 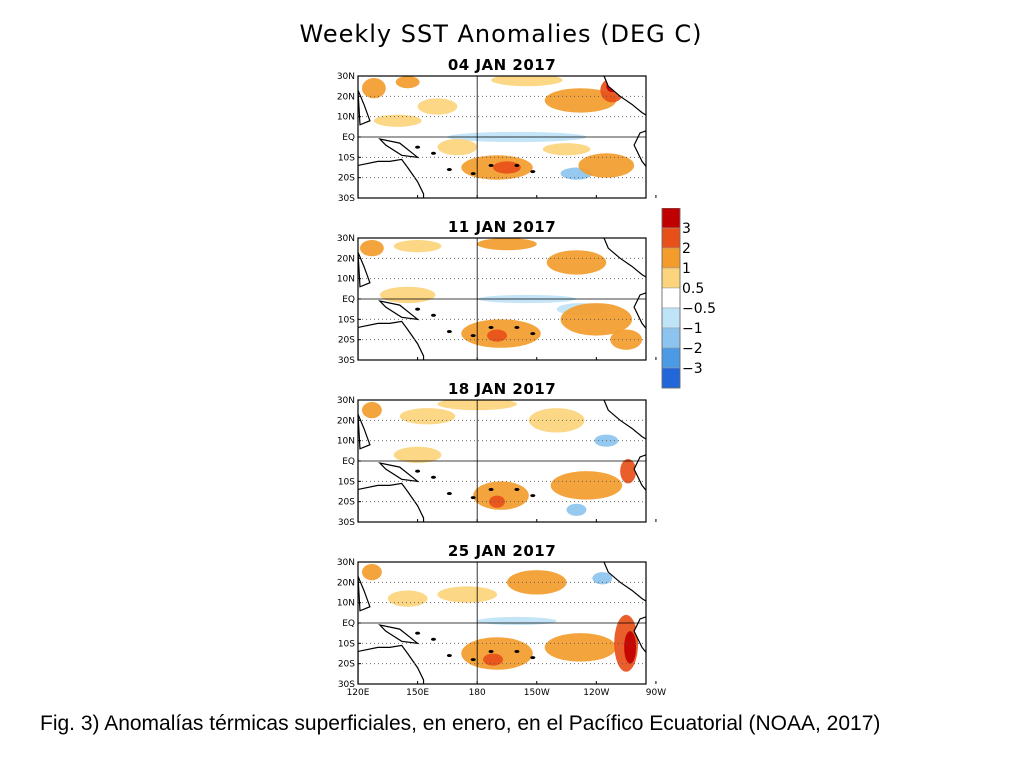 What do you see at coordinates (656, 693) in the screenshot?
I see `x-tick-label: 90W` at bounding box center [656, 693].